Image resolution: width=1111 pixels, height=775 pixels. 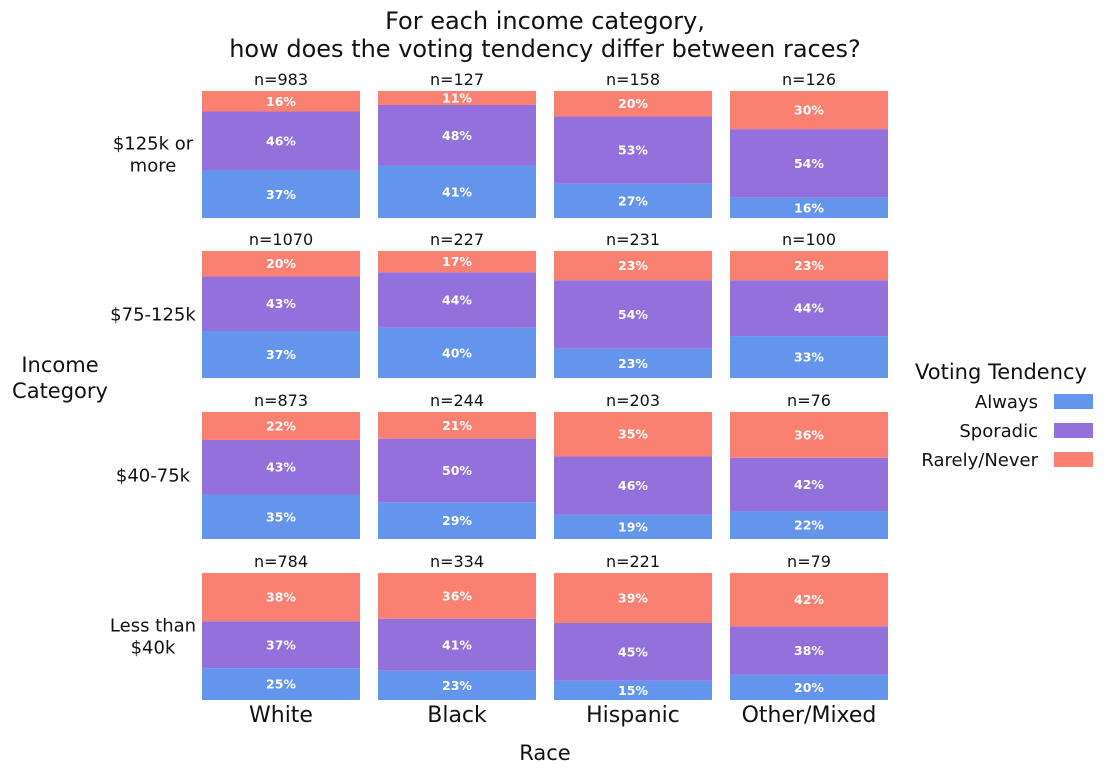 What do you see at coordinates (633, 79) in the screenshot?
I see `sample-size-label: n=158` at bounding box center [633, 79].